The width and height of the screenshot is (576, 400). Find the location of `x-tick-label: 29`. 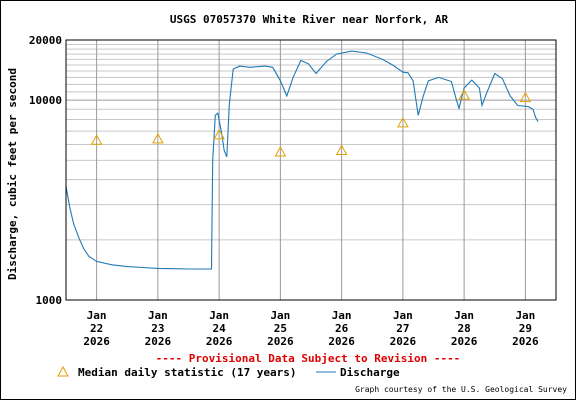

x-tick-label: 29 is located at coordinates (525, 328).